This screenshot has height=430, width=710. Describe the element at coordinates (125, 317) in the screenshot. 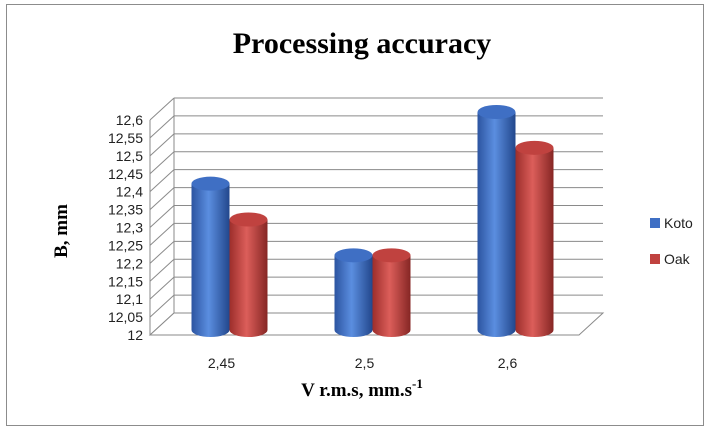

I see `y-tick-label: 12,05` at that location.